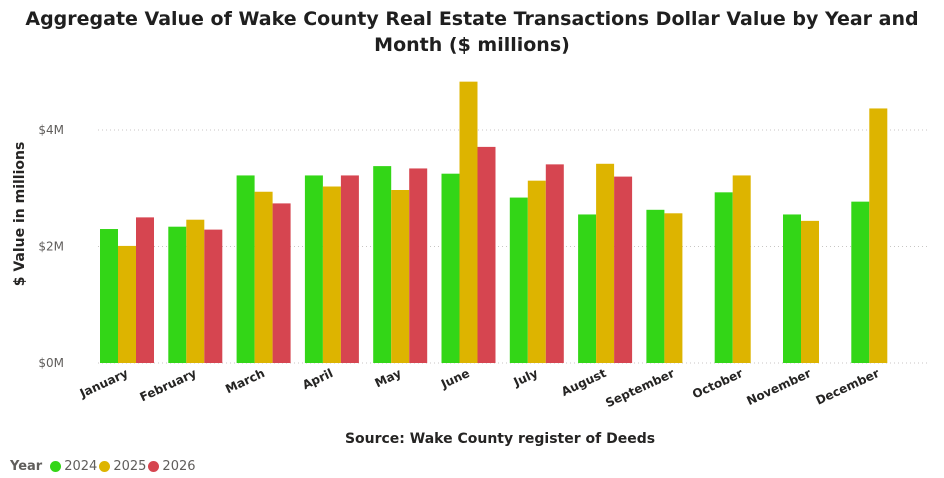 This screenshot has height=478, width=944. I want to click on bar-2024-october, so click(723, 277).